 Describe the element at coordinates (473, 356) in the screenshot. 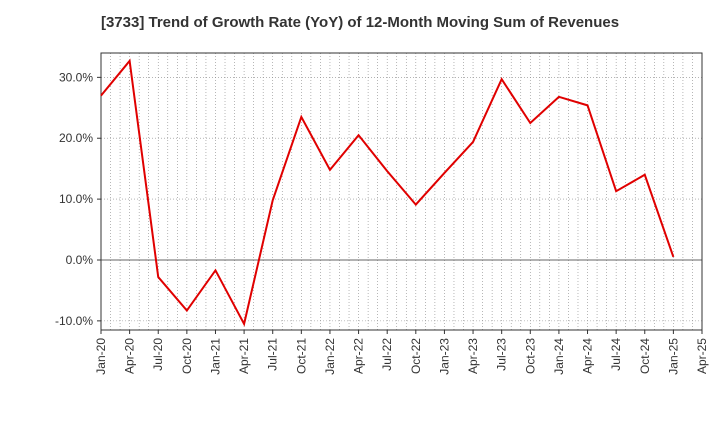

I see `x-tick-label: Apr-23` at that location.